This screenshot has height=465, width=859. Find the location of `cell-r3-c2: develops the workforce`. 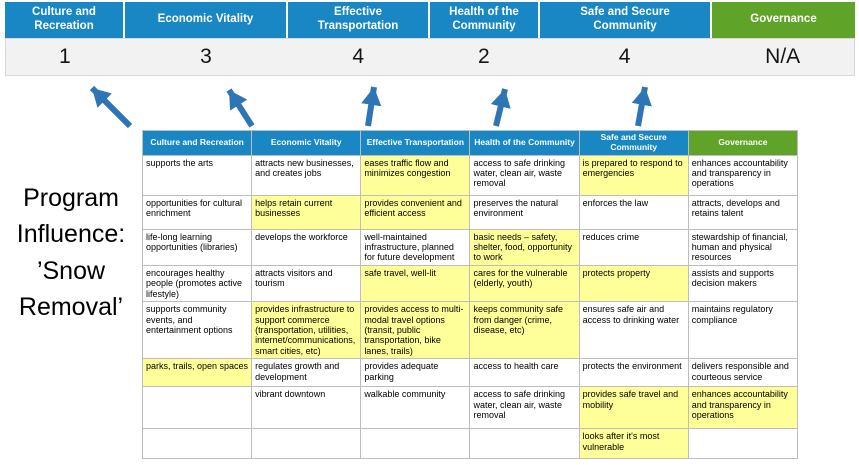

cell-r3-c2: develops the workforce is located at coordinates (306, 247).